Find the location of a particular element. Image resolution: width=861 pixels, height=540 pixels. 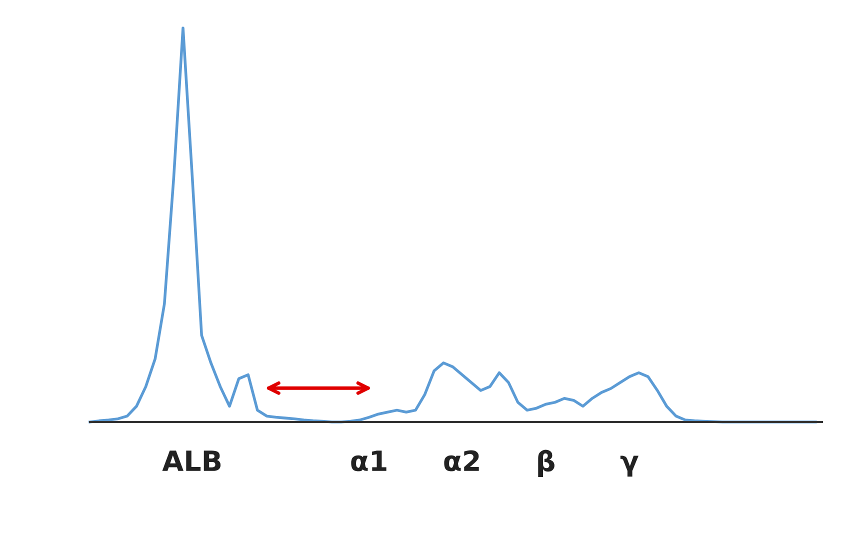

x-tick-label: γ is located at coordinates (629, 466).